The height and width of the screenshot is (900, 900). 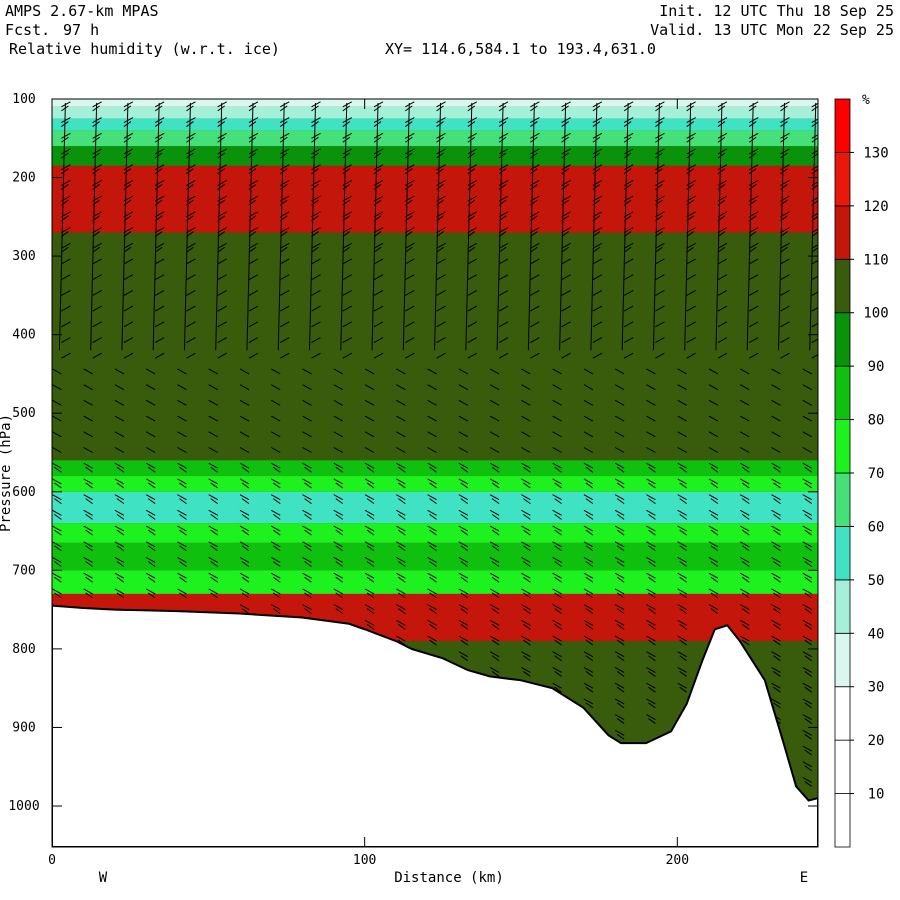 What do you see at coordinates (81, 30) in the screenshot?
I see `forecast-hours: 97 h` at bounding box center [81, 30].